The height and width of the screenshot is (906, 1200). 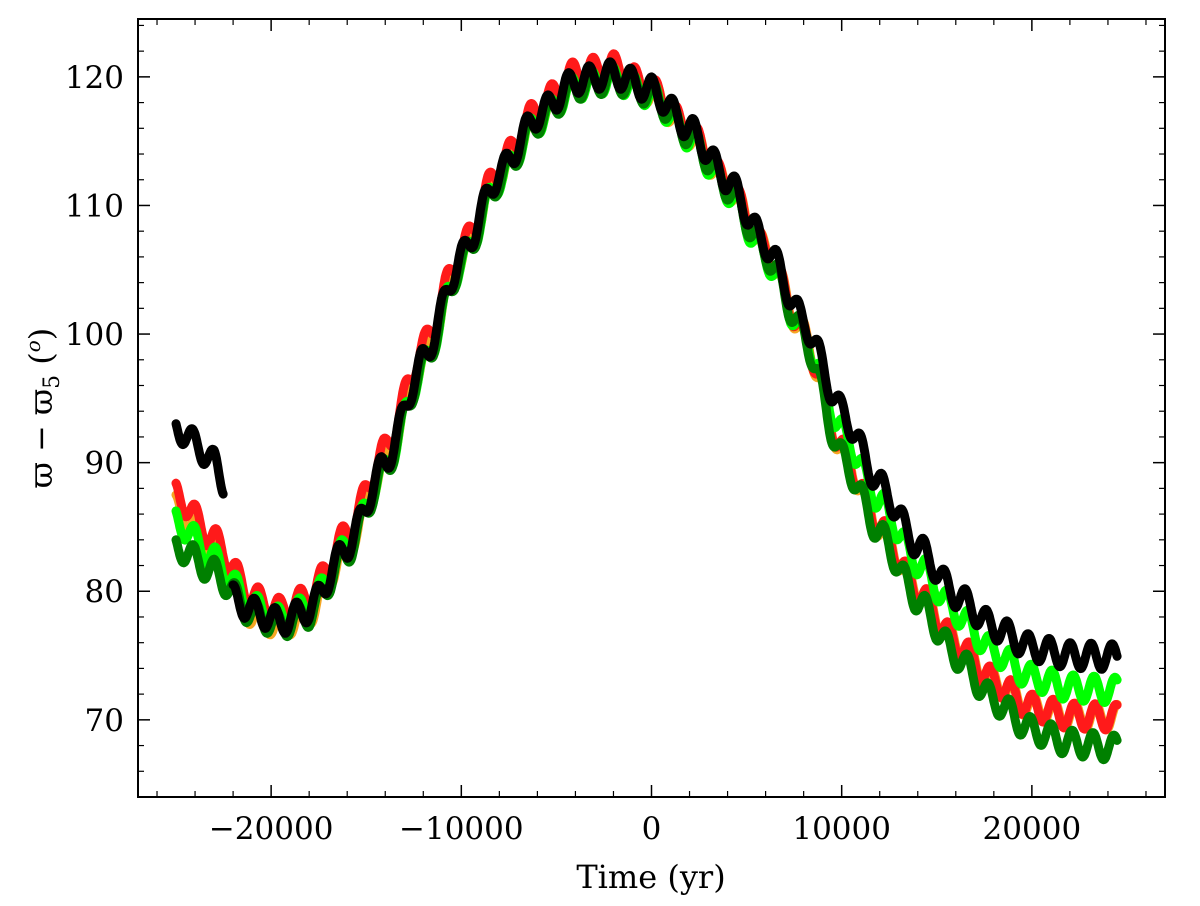 I want to click on x-tick-label: 0, so click(x=652, y=829).